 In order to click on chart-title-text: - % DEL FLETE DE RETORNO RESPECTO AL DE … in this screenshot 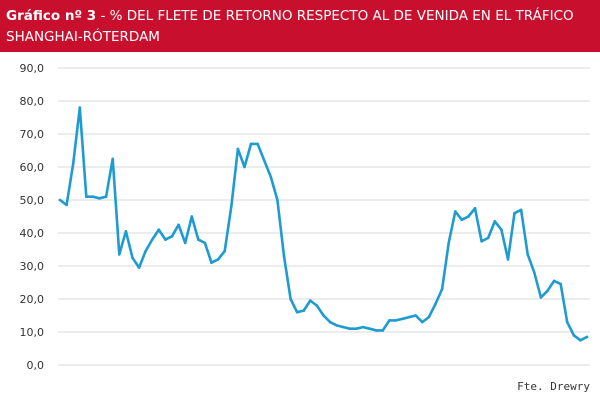, I will do `click(335, 16)`.